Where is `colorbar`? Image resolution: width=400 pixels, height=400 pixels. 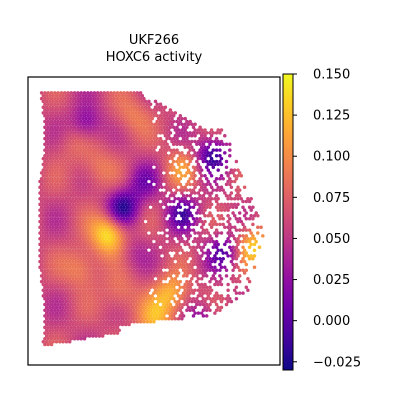
colorbar is located at coordinates (288, 222).